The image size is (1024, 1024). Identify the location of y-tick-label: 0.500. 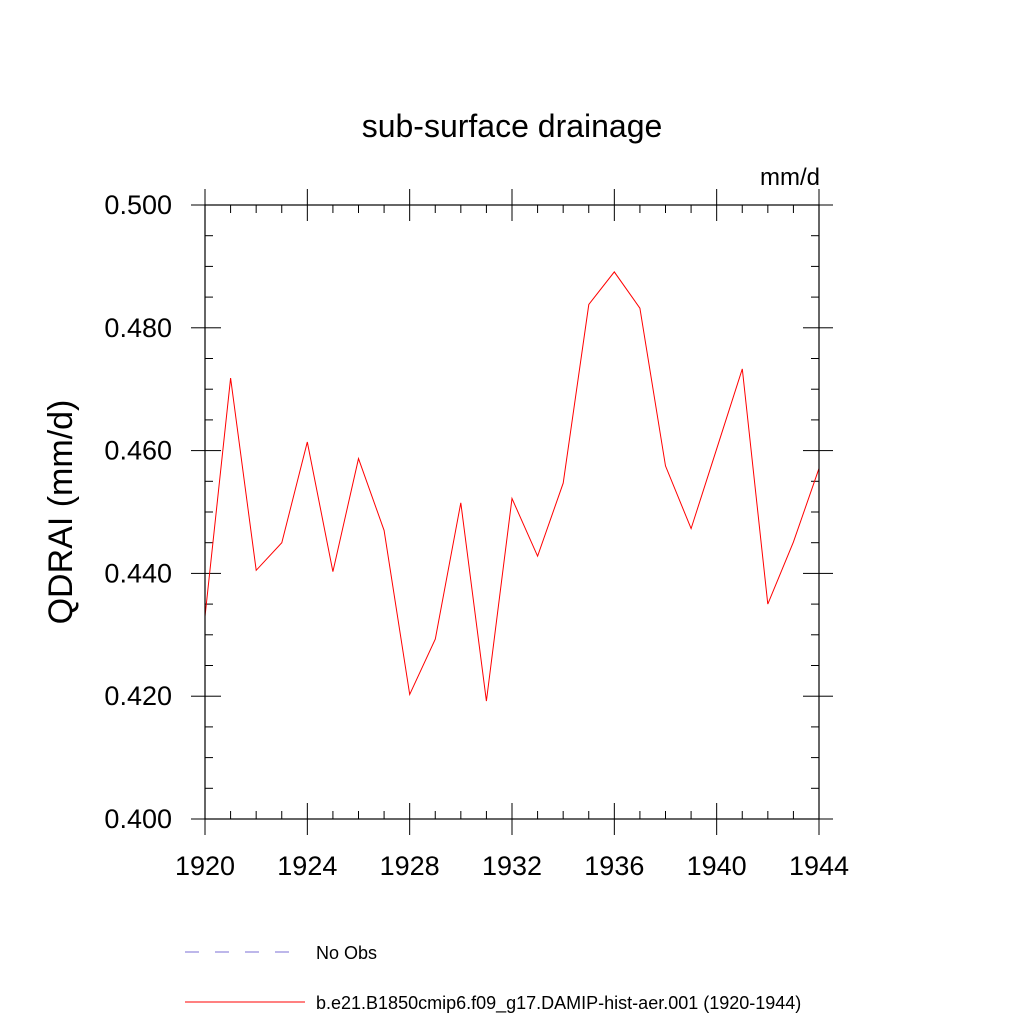
(138, 205).